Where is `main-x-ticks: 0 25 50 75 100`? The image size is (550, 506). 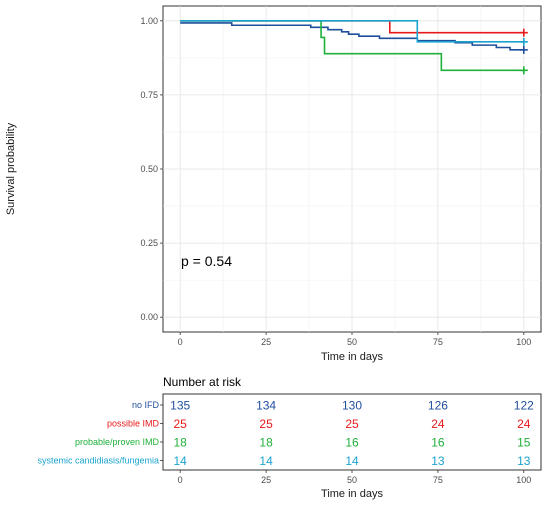 main-x-ticks: 0 25 50 75 100 is located at coordinates (354, 339).